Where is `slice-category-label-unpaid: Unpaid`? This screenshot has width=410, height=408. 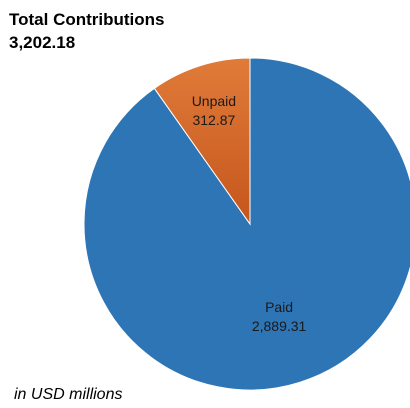
slice-category-label-unpaid: Unpaid is located at coordinates (214, 101).